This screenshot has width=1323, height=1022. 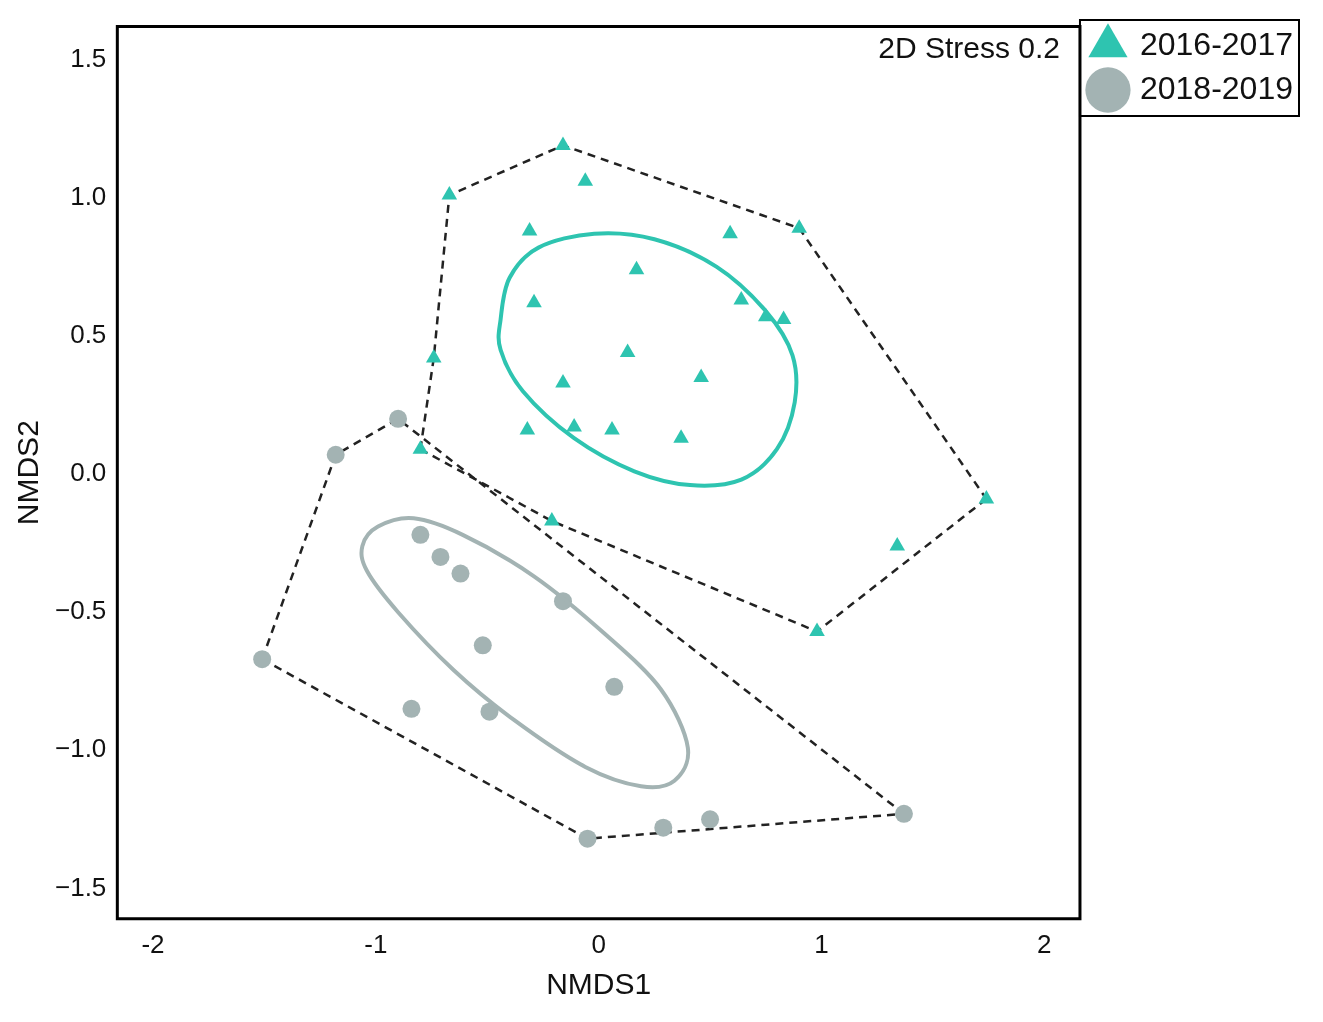 What do you see at coordinates (821, 943) in the screenshot?
I see `x-tick-label: 1` at bounding box center [821, 943].